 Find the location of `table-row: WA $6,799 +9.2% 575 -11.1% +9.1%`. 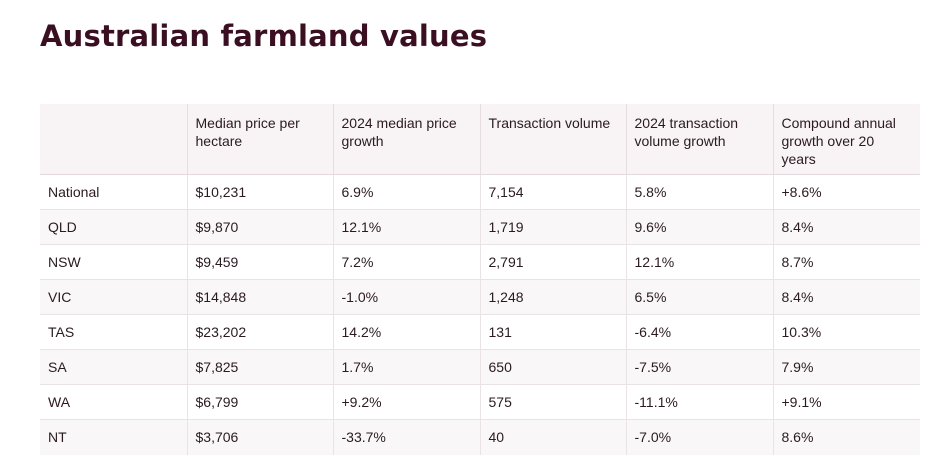

table-row: WA $6,799 +9.2% 575 -11.1% +9.1% is located at coordinates (480, 402).